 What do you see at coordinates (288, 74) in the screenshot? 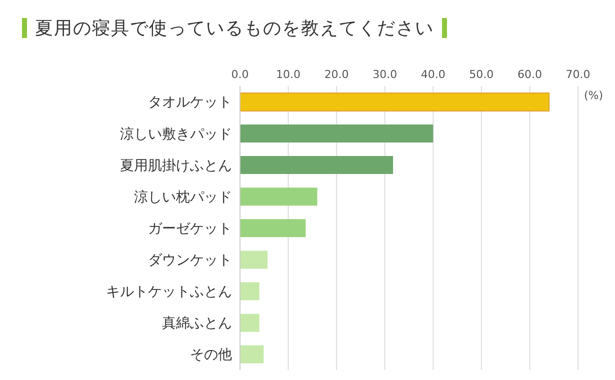
I see `x-tick-label: 10.0` at bounding box center [288, 74].